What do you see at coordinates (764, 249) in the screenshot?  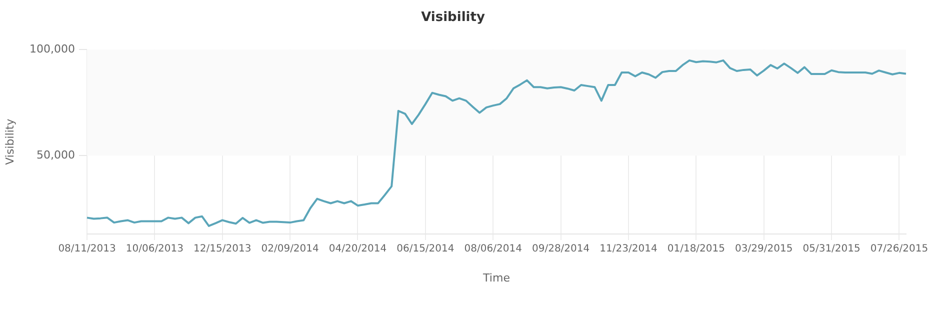 I see `x-tick-label: 03/29/2015` at bounding box center [764, 249].